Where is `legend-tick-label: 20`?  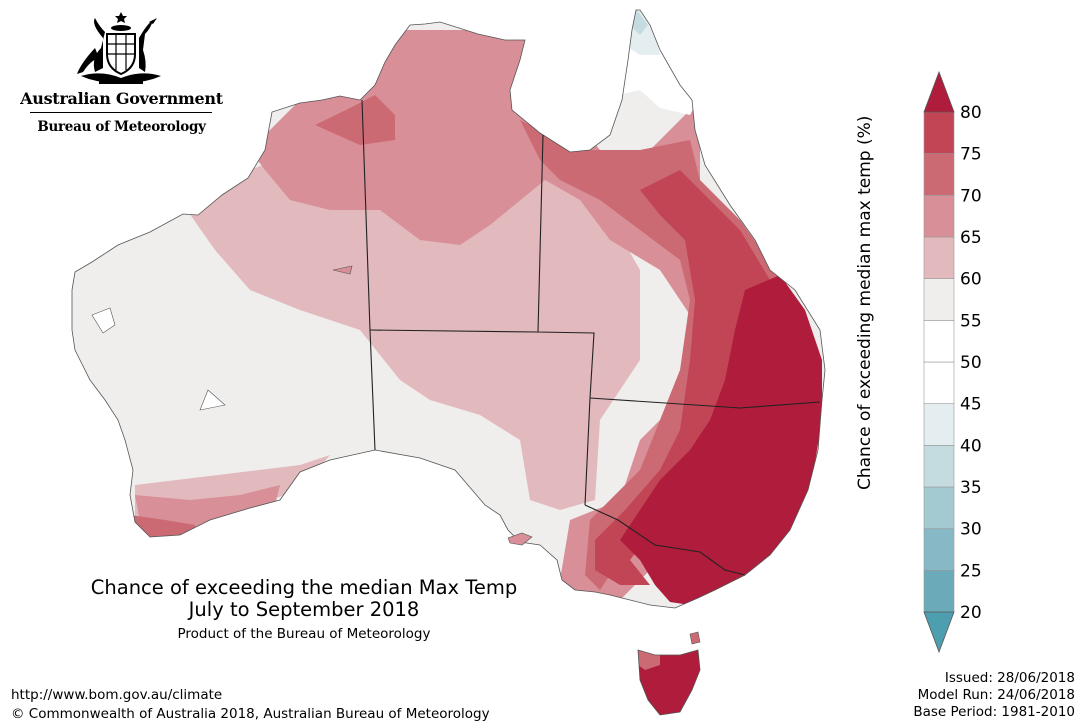
legend-tick-label: 20 is located at coordinates (971, 613).